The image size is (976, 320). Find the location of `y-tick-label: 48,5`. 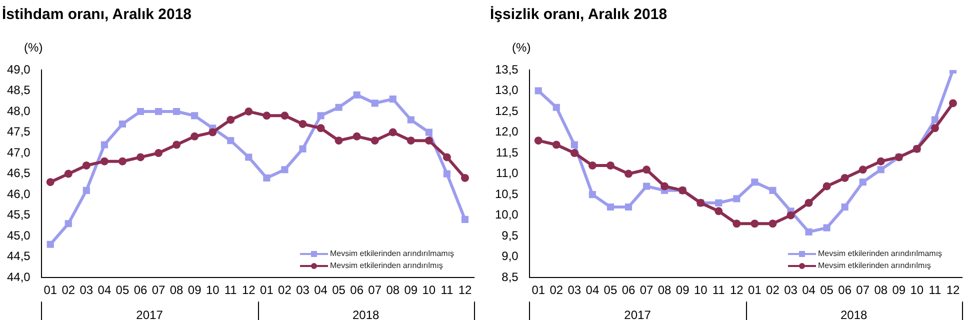

y-tick-label: 48,5 is located at coordinates (18, 90).